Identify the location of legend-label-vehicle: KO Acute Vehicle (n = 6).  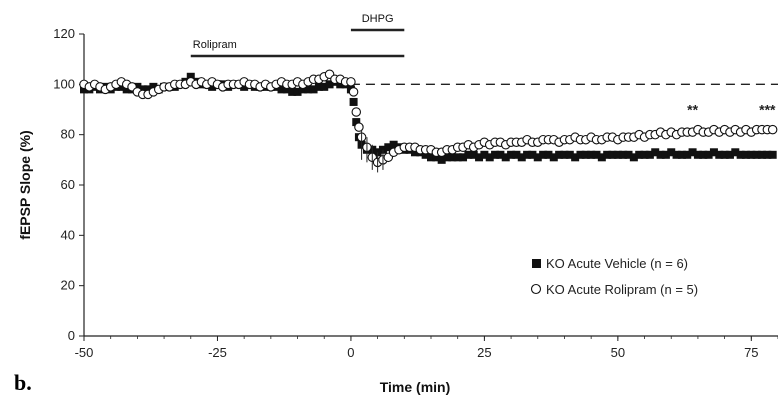
(617, 263).